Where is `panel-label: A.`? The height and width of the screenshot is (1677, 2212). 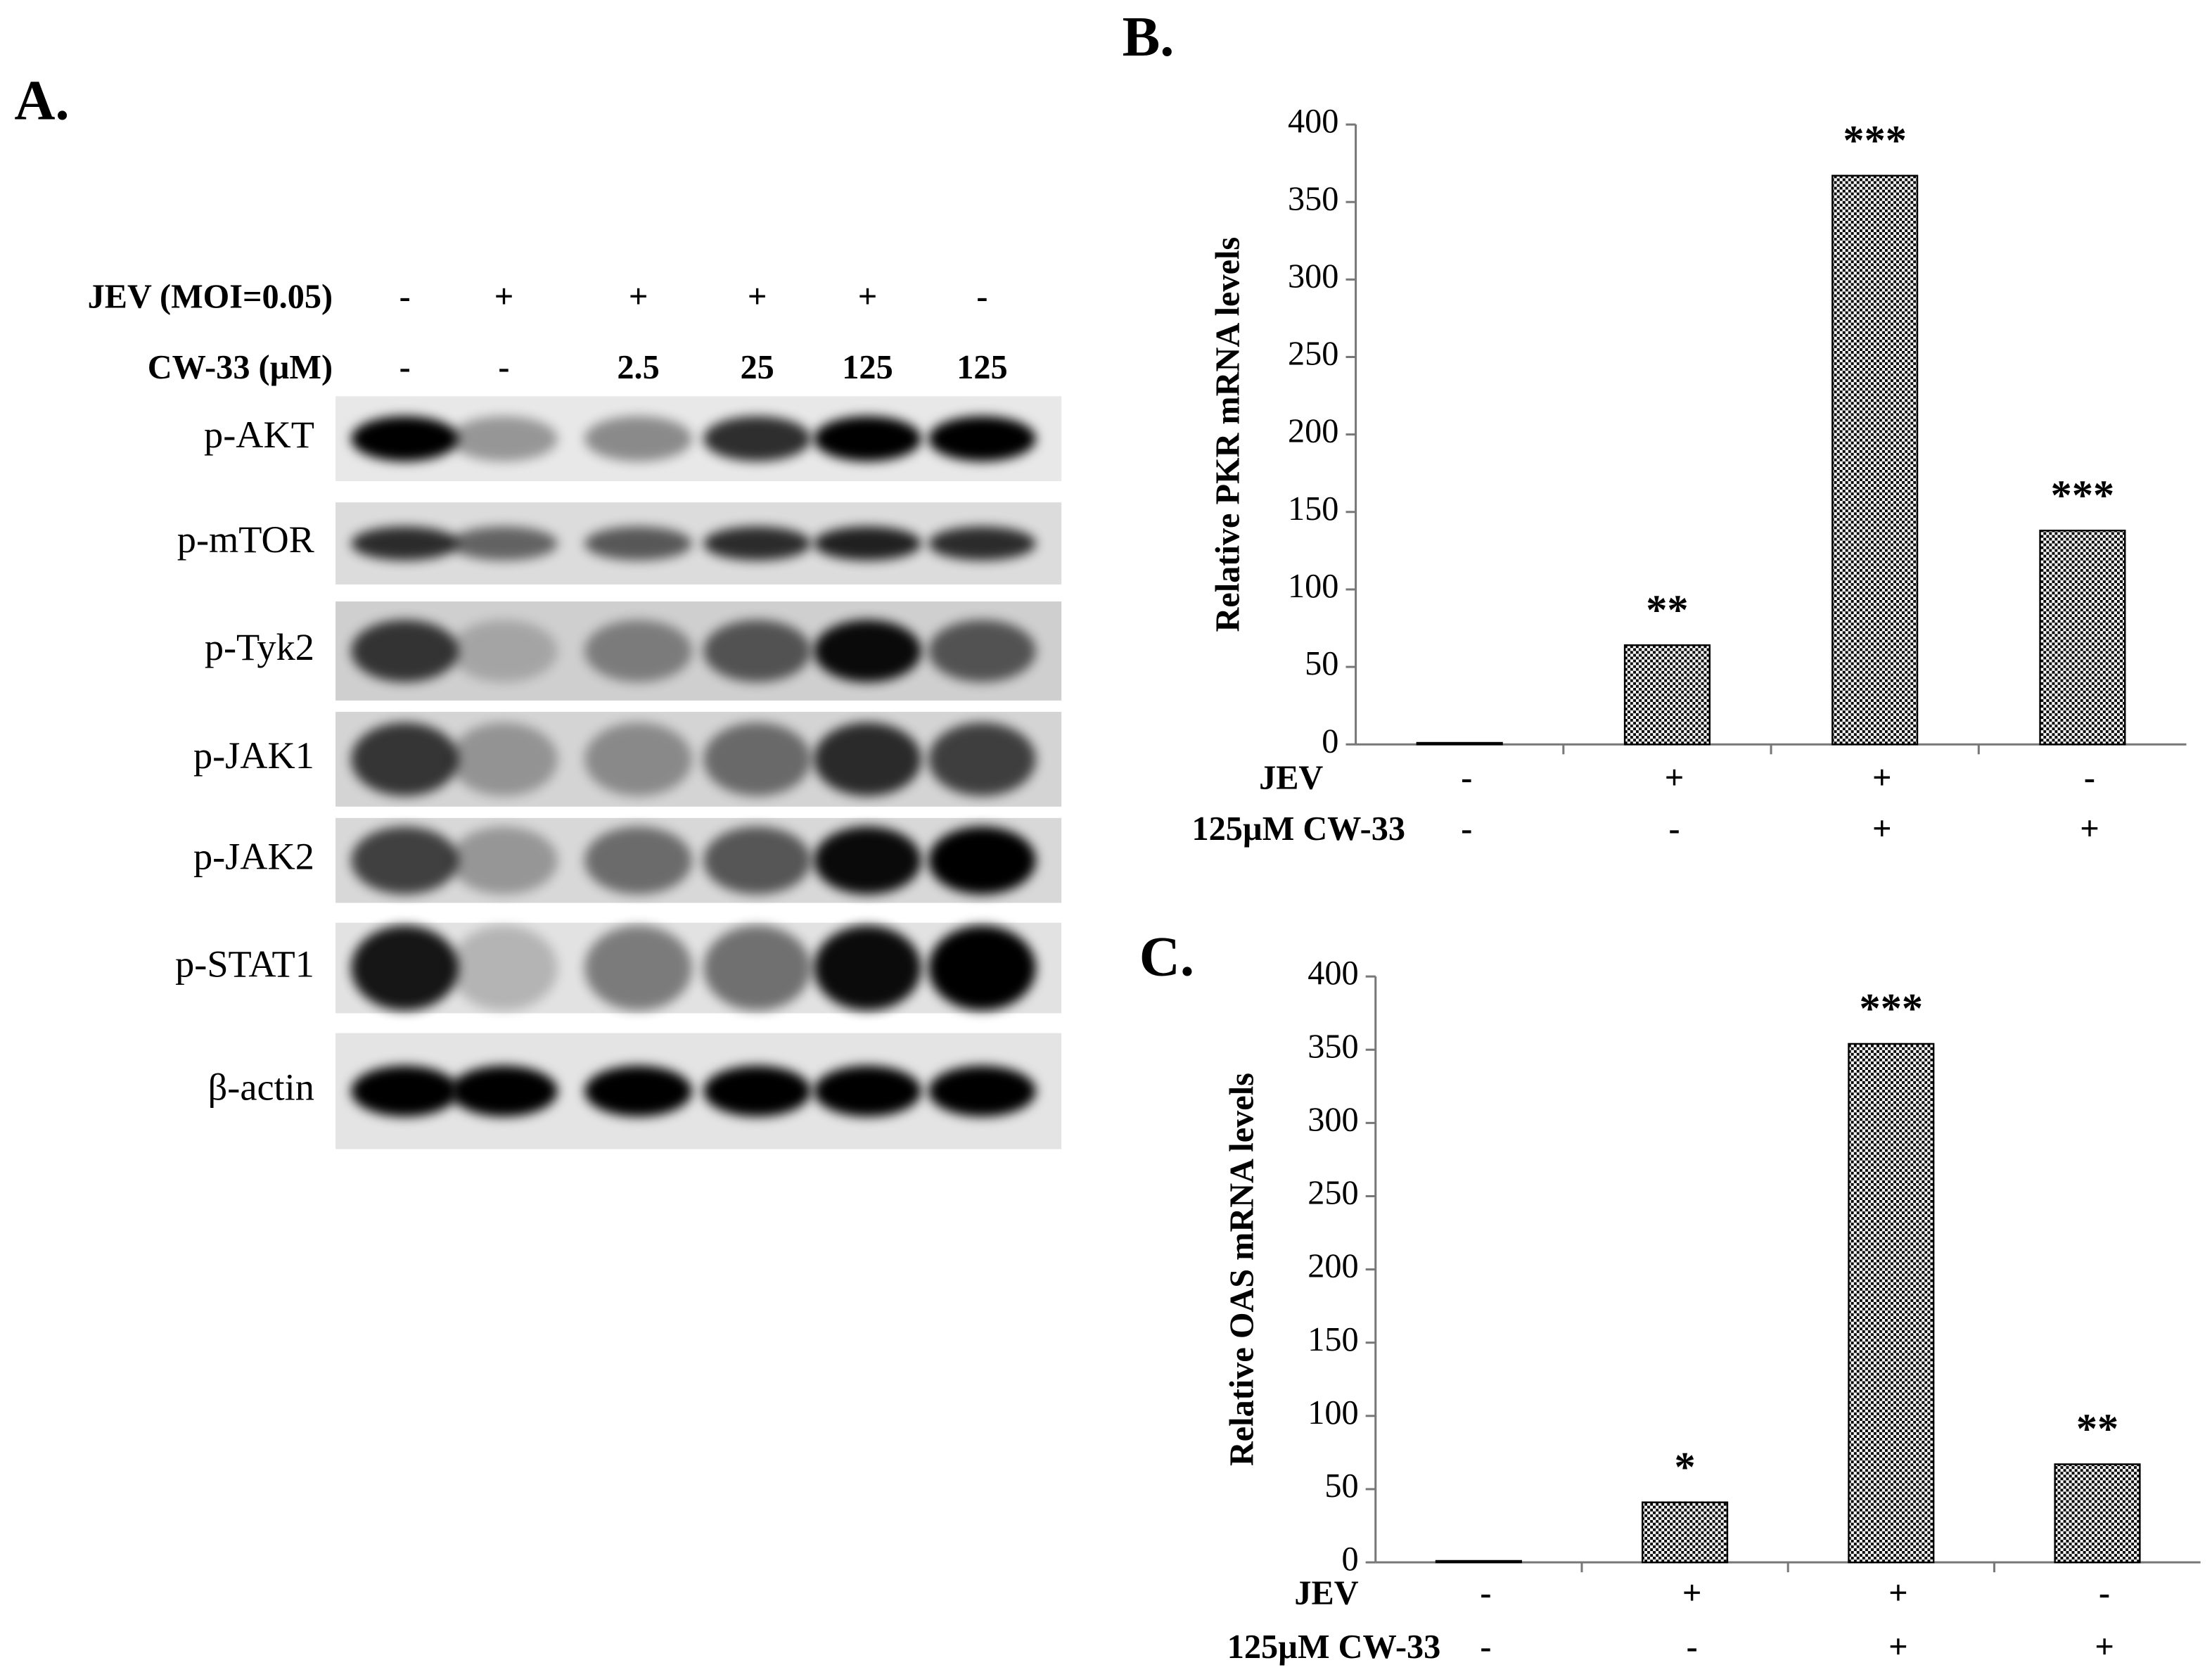 panel-label: A. is located at coordinates (41, 100).